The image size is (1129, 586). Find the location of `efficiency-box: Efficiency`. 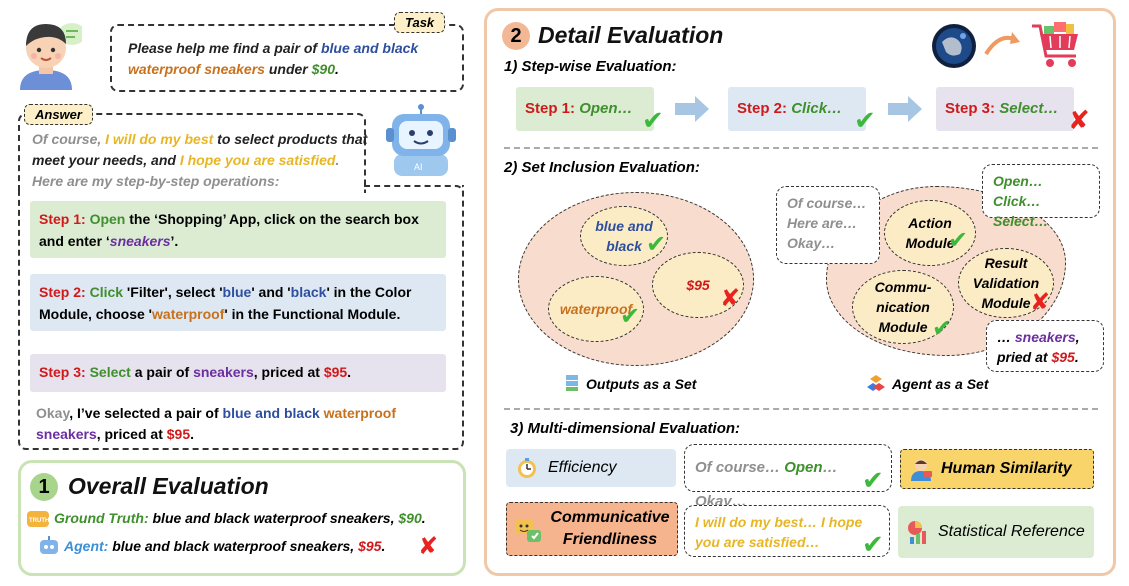

efficiency-box: Efficiency is located at coordinates (591, 468).